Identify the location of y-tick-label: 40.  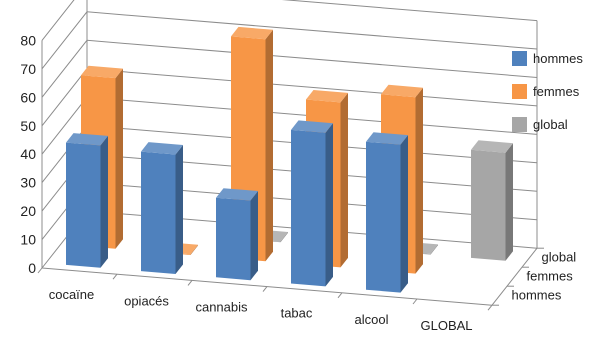
(28, 154).